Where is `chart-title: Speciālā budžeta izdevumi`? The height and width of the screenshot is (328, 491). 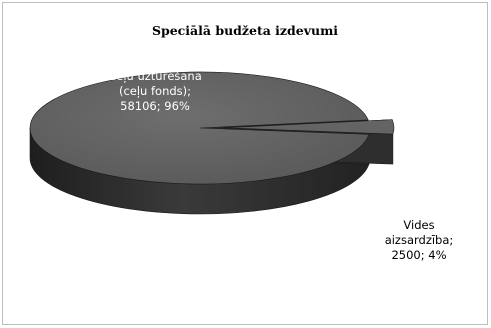 chart-title: Speciālā budžeta izdevumi is located at coordinates (245, 30).